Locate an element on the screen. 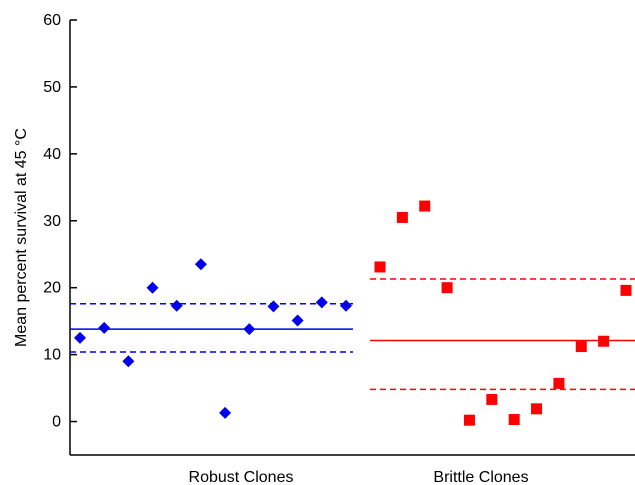 The height and width of the screenshot is (485, 635). y-tick-label: 10 is located at coordinates (52, 355).